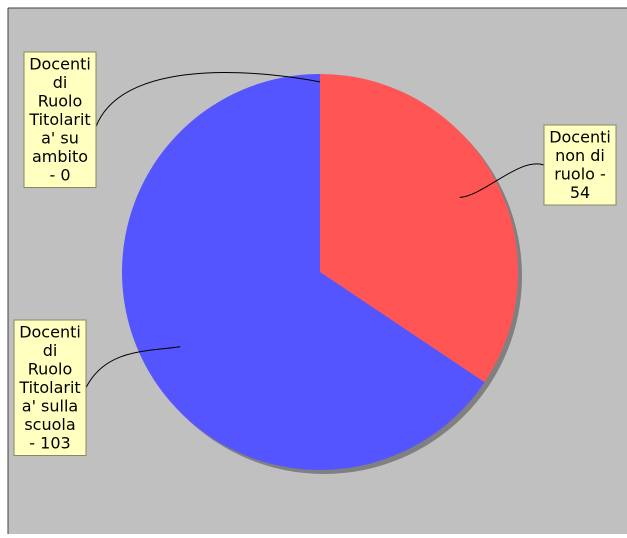 The image size is (627, 538). I want to click on label-line: - 103, so click(49, 443).